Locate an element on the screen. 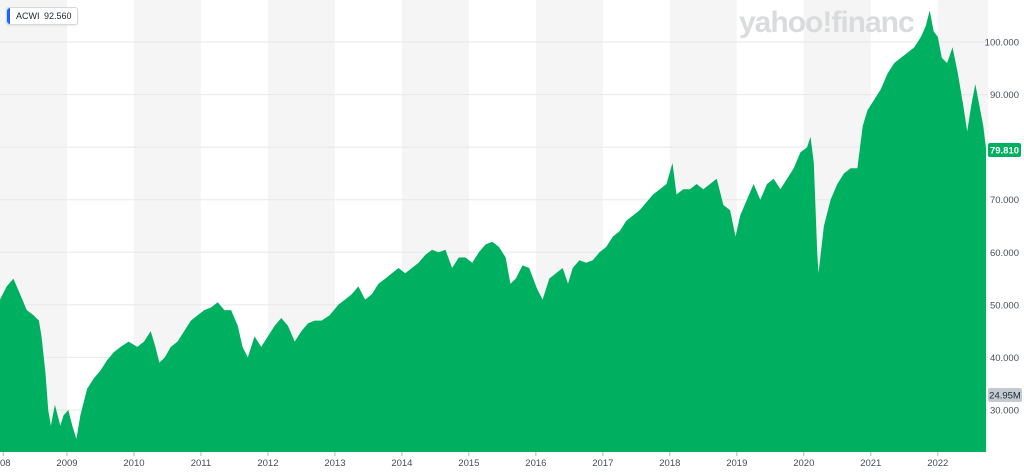 The height and width of the screenshot is (475, 1024). current-price-label: 79.810 is located at coordinates (1004, 150).